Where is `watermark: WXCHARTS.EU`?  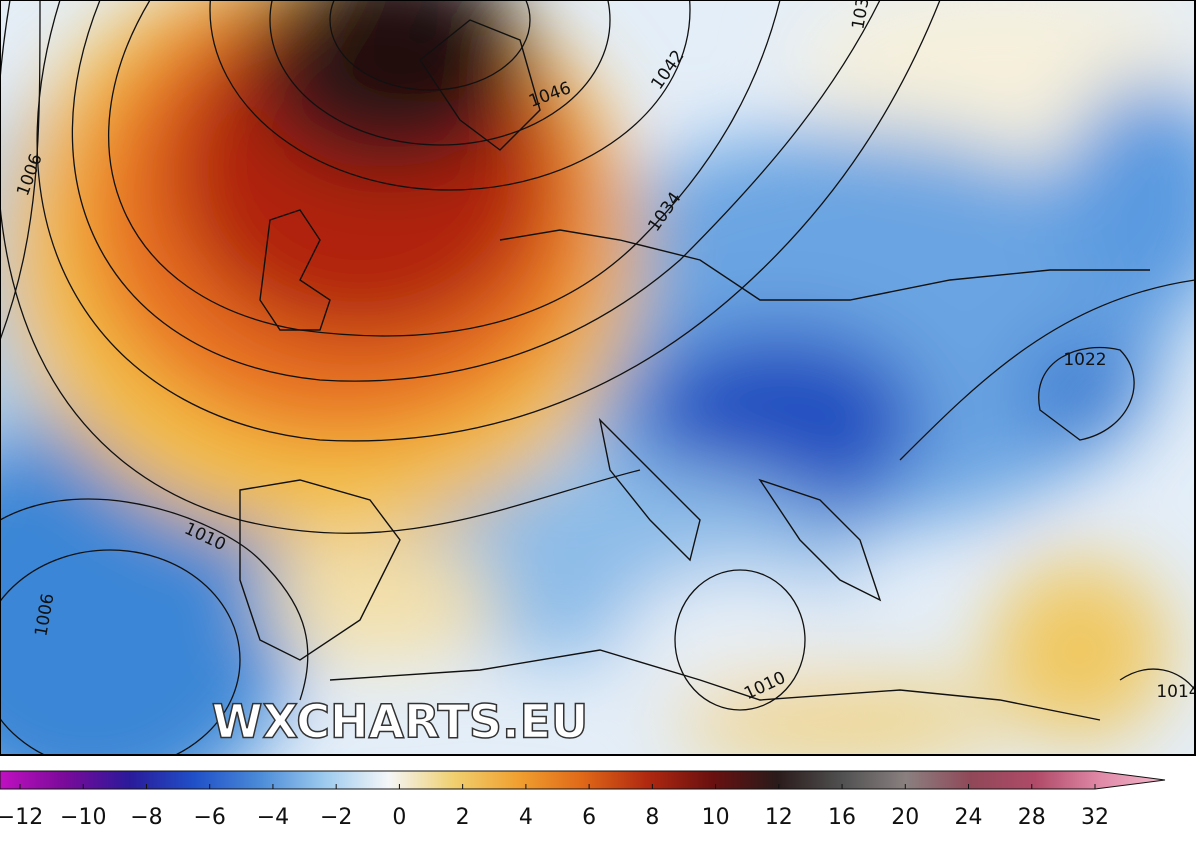 watermark: WXCHARTS.EU is located at coordinates (400, 722).